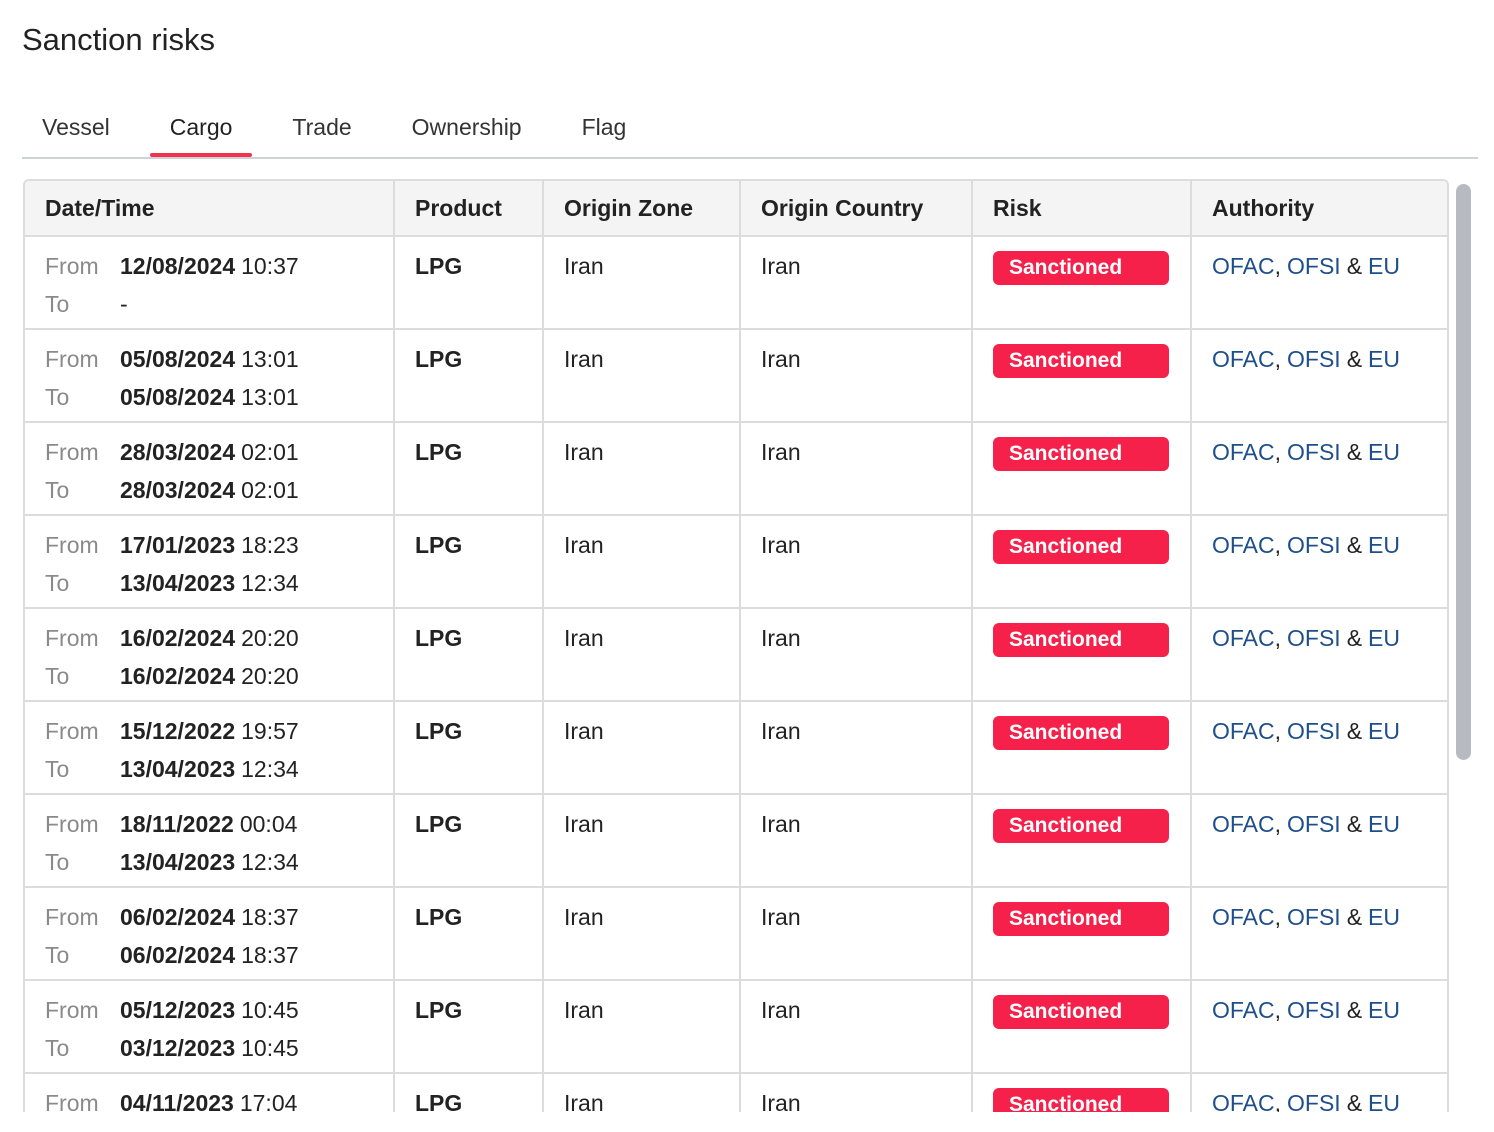 The height and width of the screenshot is (1132, 1494). Describe the element at coordinates (209, 638) in the screenshot. I see `from-line: From 16/02/2024 20:20` at that location.